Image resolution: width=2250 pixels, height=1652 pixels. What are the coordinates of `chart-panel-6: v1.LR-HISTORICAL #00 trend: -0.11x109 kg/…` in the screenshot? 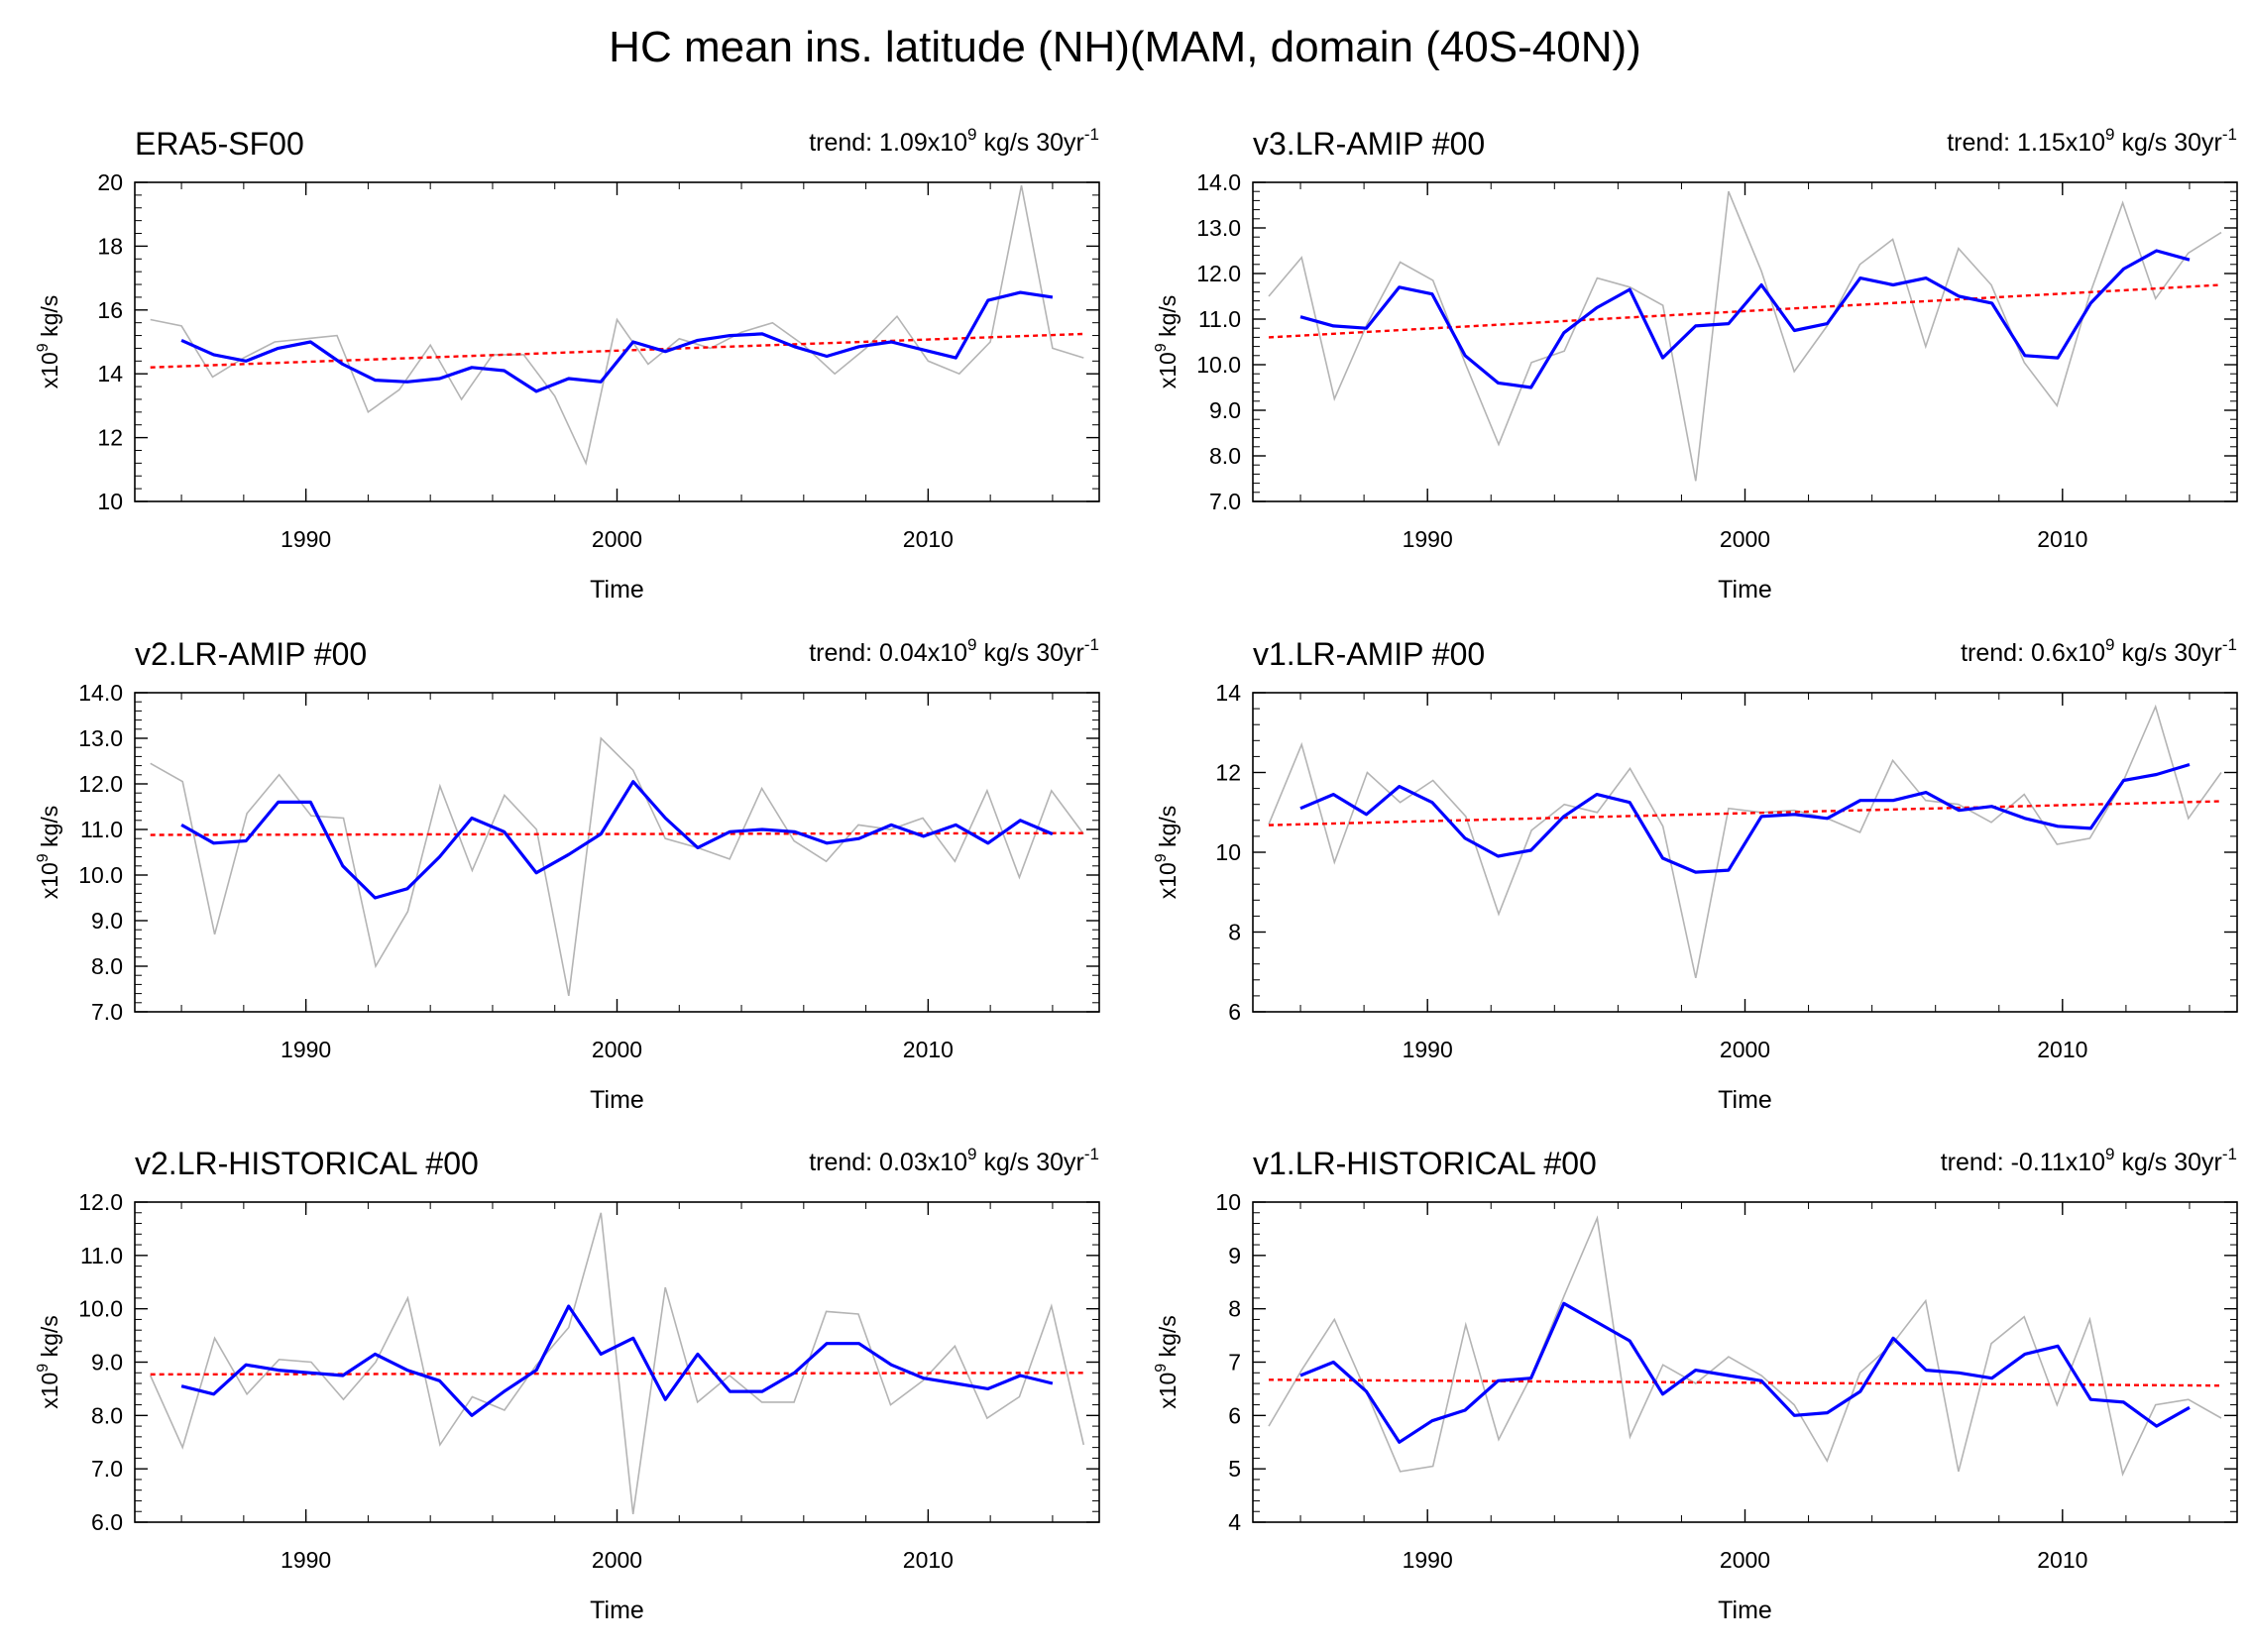 It's located at (1695, 1384).